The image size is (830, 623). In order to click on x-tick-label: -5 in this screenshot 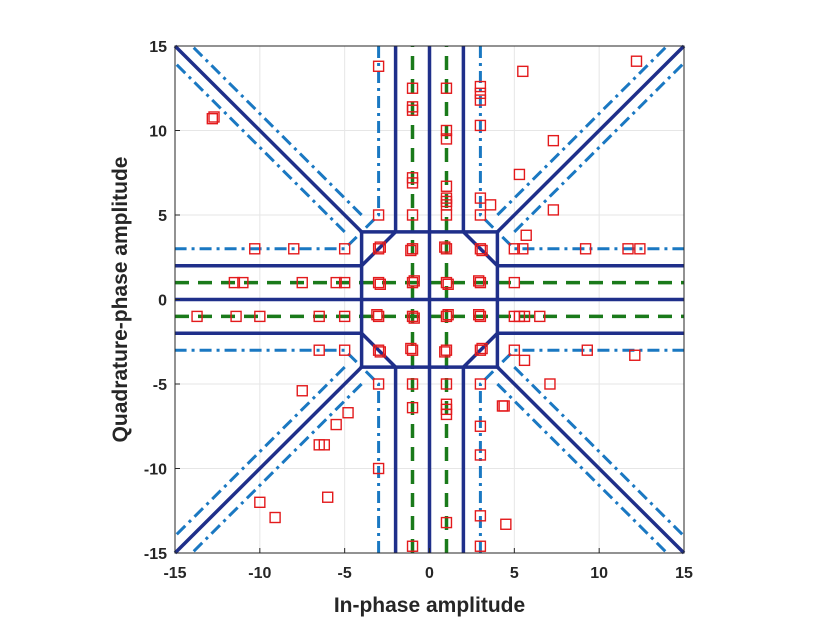, I will do `click(345, 573)`.